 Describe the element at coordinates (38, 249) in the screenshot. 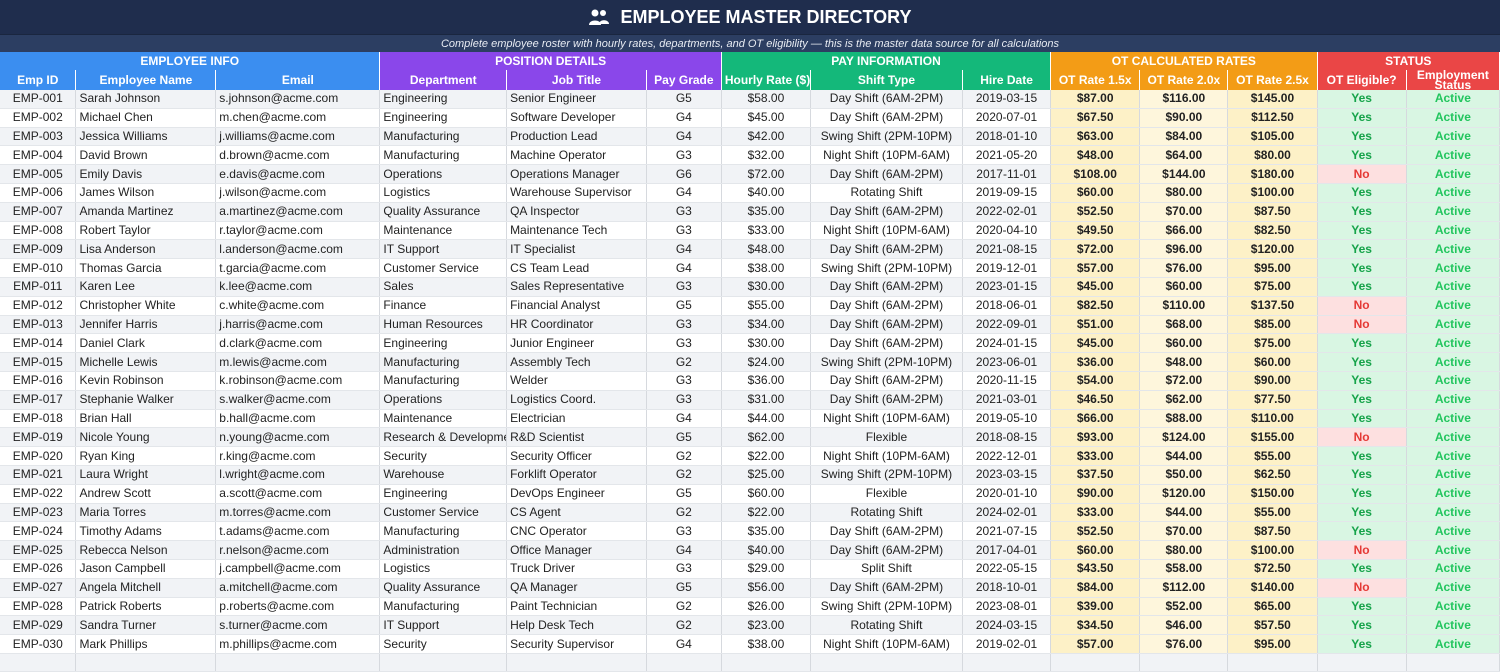

I see `cell-emp-id: EMP-009` at that location.